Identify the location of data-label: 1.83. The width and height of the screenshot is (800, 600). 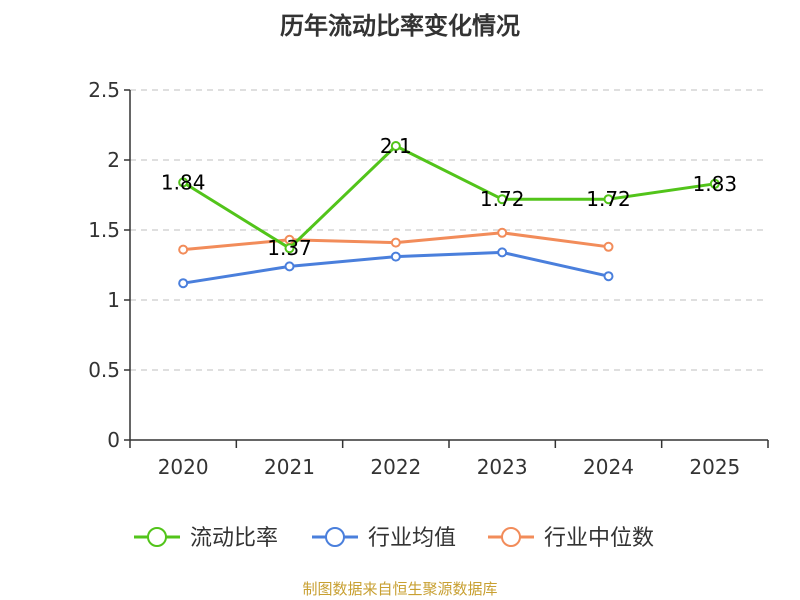
(715, 184).